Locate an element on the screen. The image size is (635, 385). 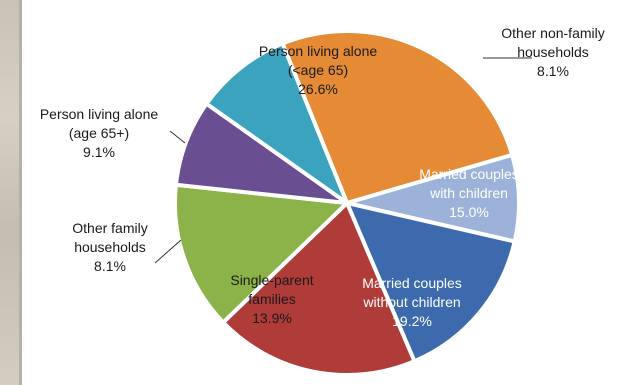
slice-label: Single-parent families 13.9% is located at coordinates (271, 299).